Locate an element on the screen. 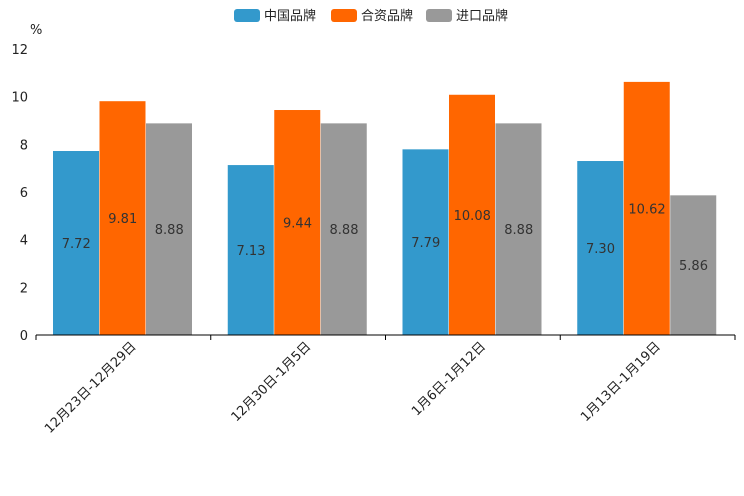  legend-item-3: 进口品牌 is located at coordinates (467, 16).